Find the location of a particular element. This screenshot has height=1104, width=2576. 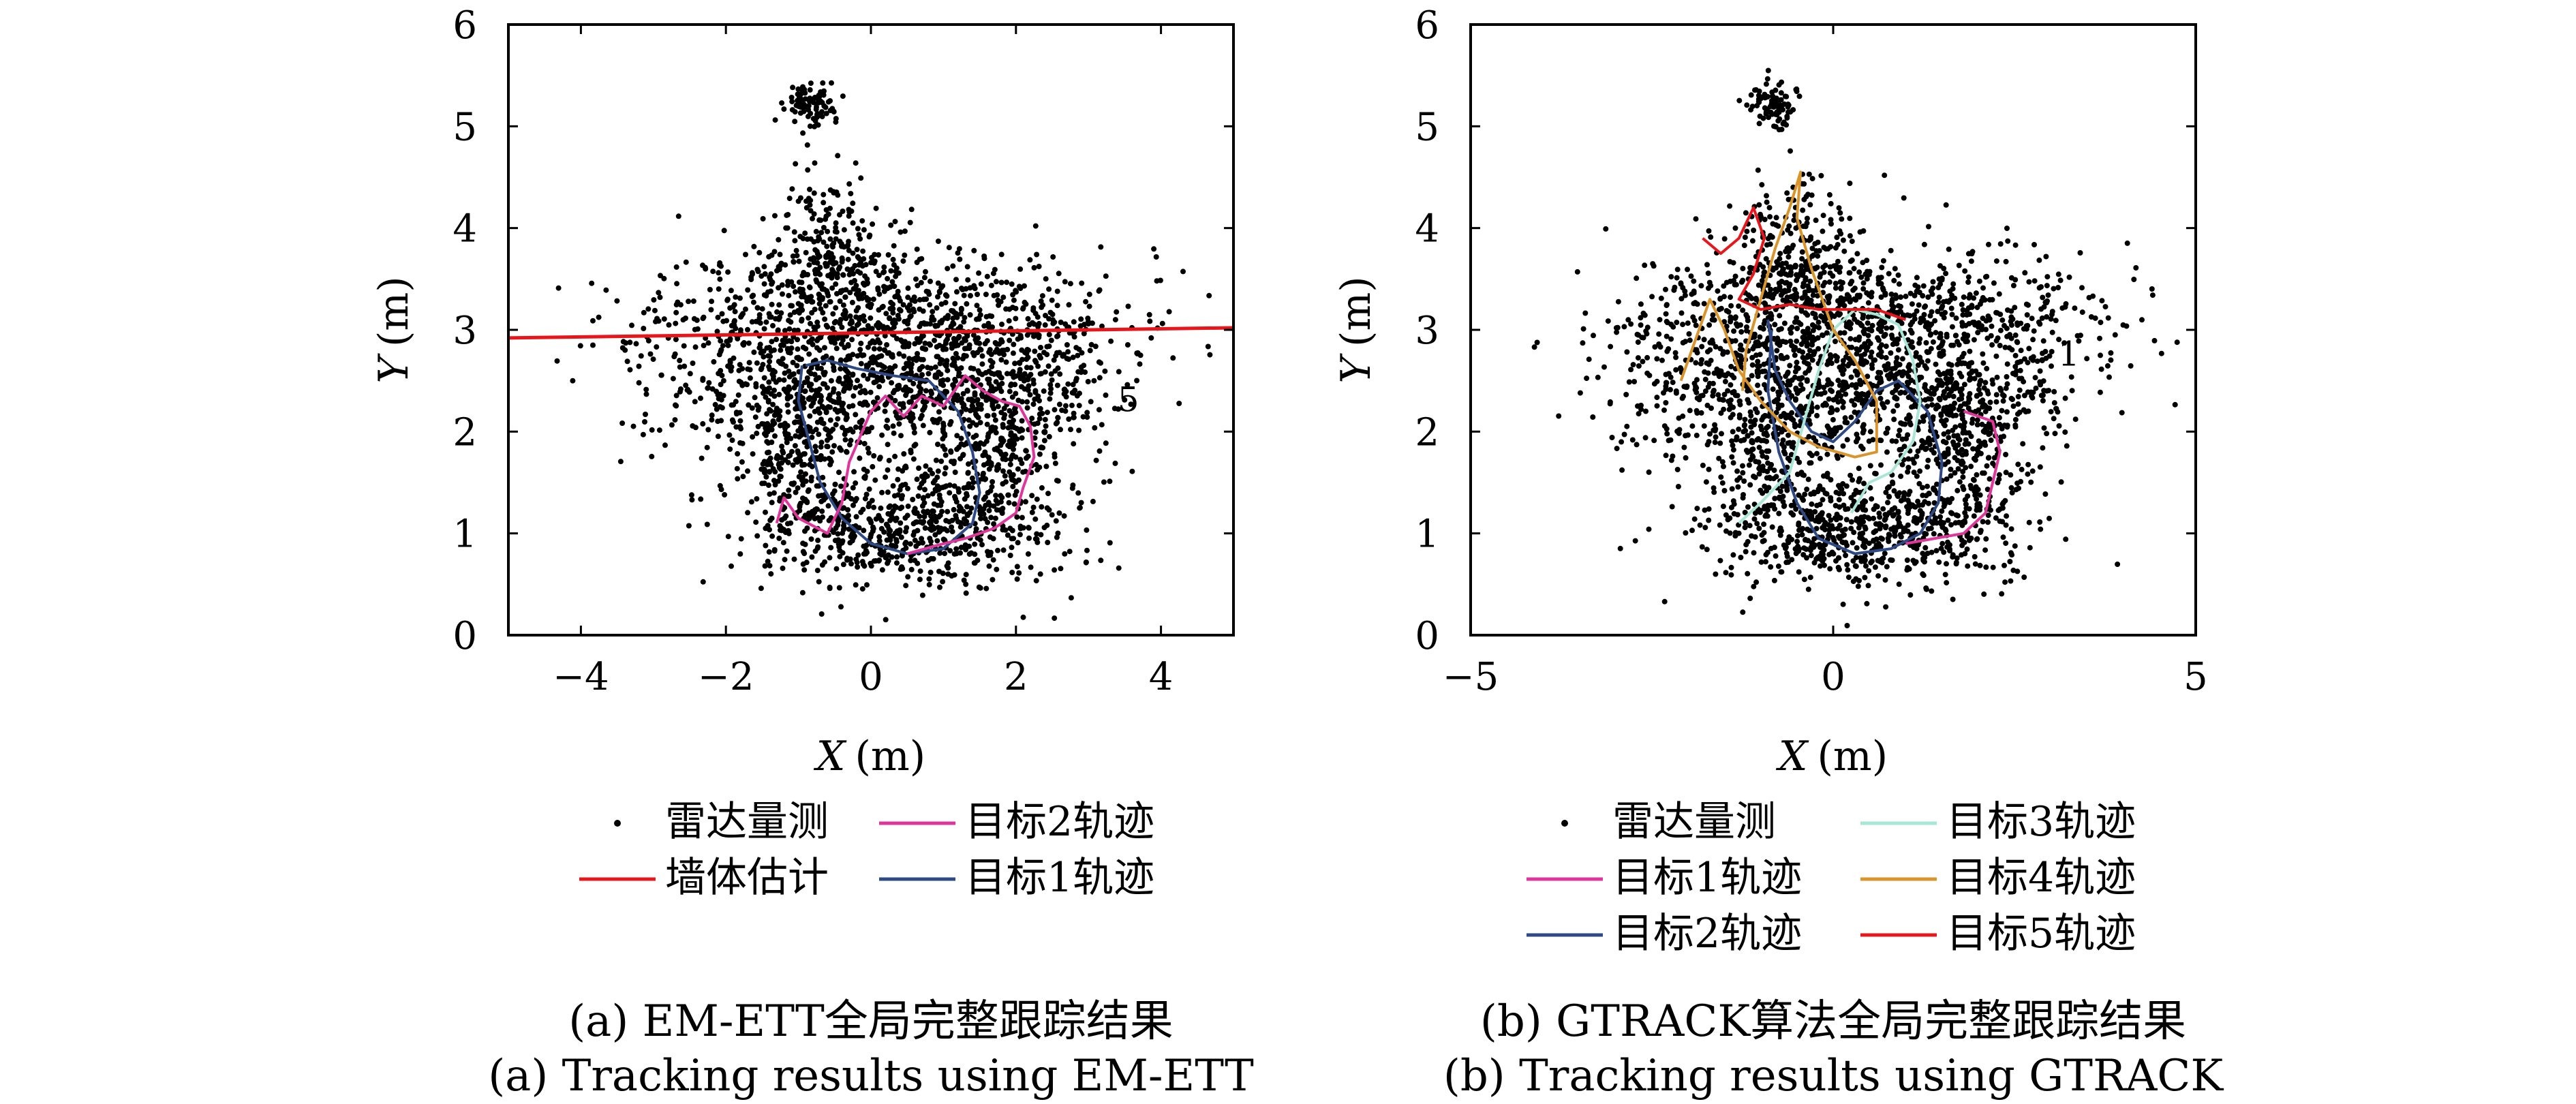

series-5-line is located at coordinates (1953, 477).